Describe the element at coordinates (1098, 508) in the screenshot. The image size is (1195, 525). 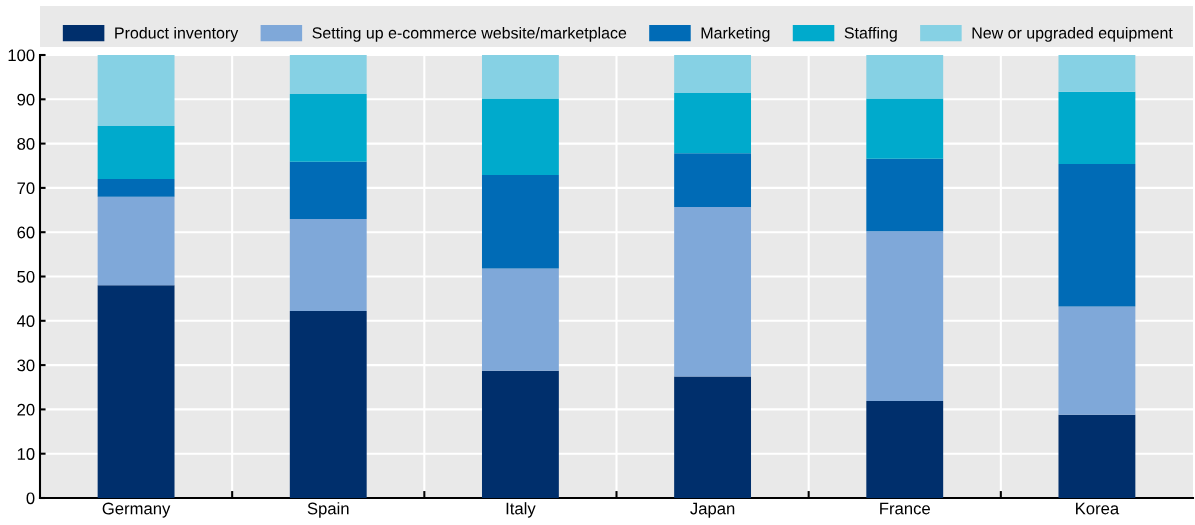
I see `x-tick-label: Korea` at that location.